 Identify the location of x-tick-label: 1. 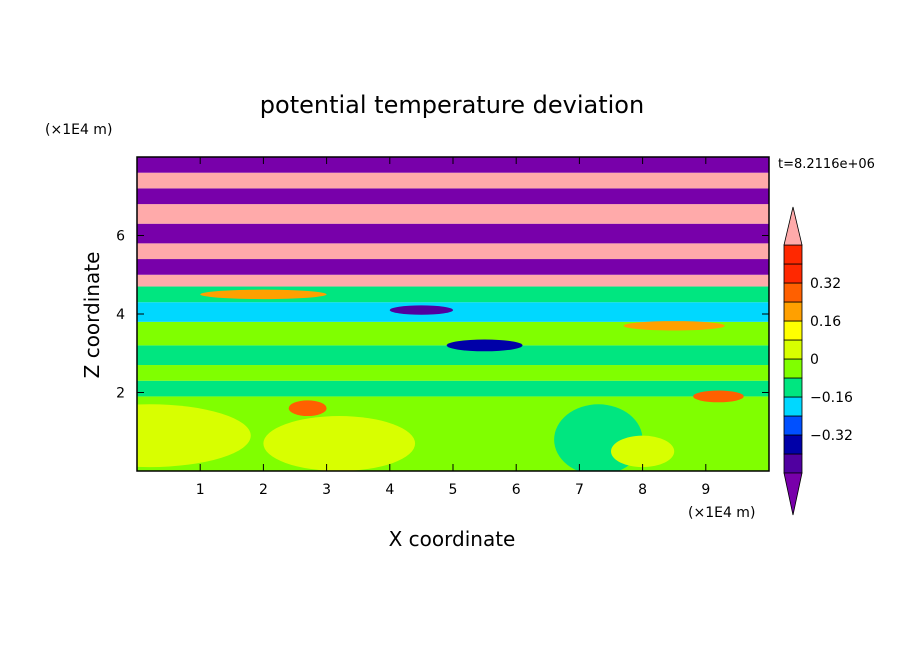
(200, 490).